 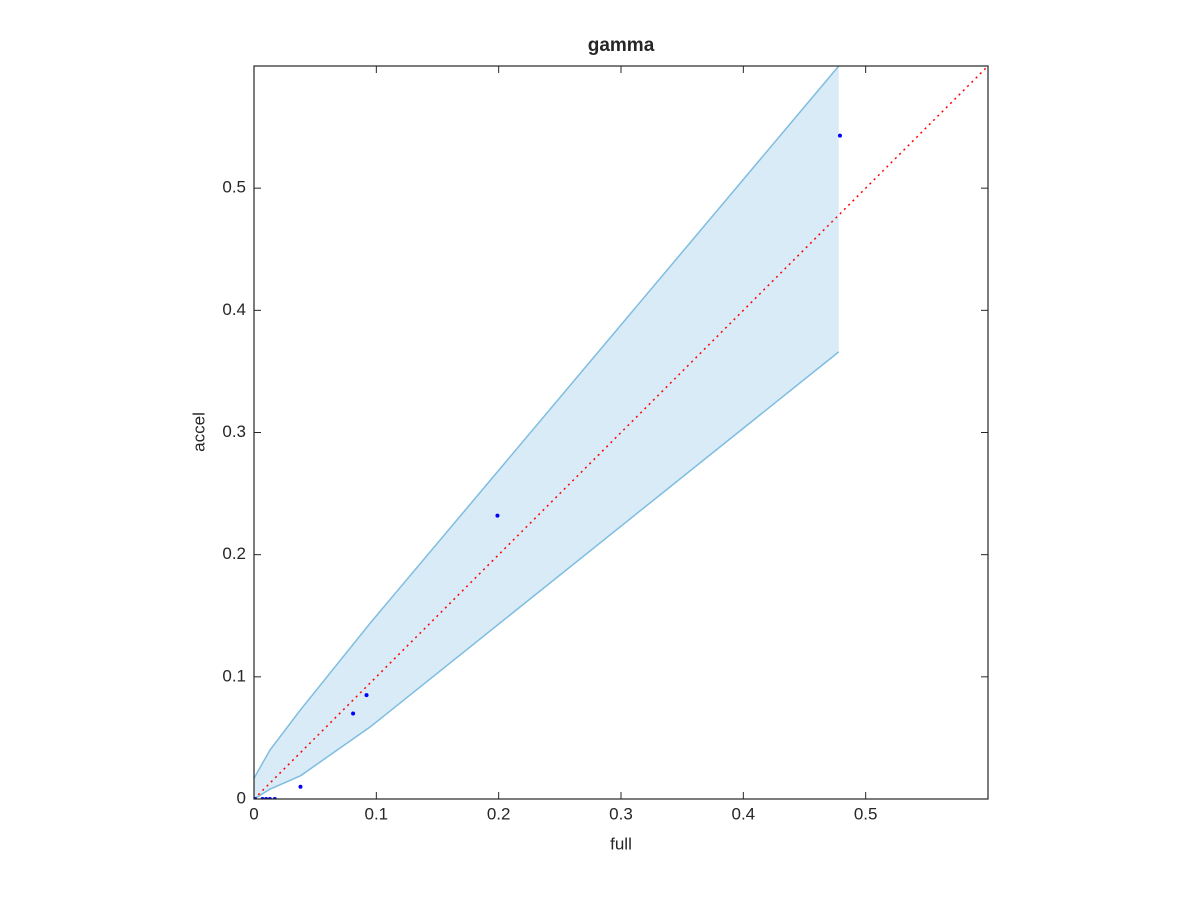 What do you see at coordinates (499, 813) in the screenshot?
I see `x-tick-label: 0.2` at bounding box center [499, 813].